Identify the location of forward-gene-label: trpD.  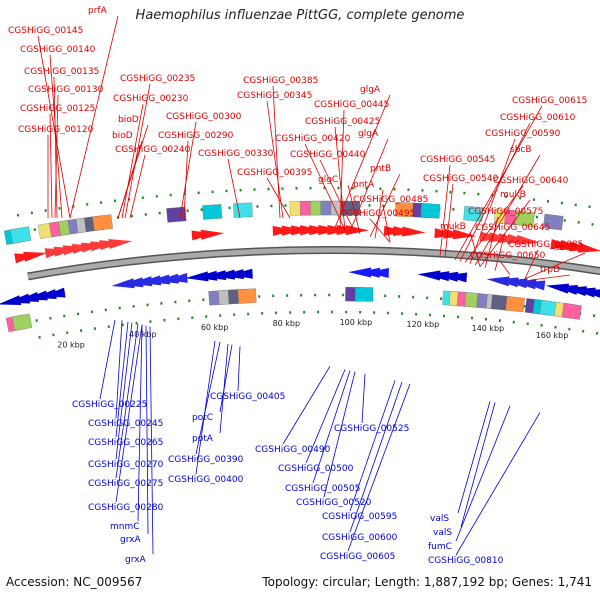
(550, 270).